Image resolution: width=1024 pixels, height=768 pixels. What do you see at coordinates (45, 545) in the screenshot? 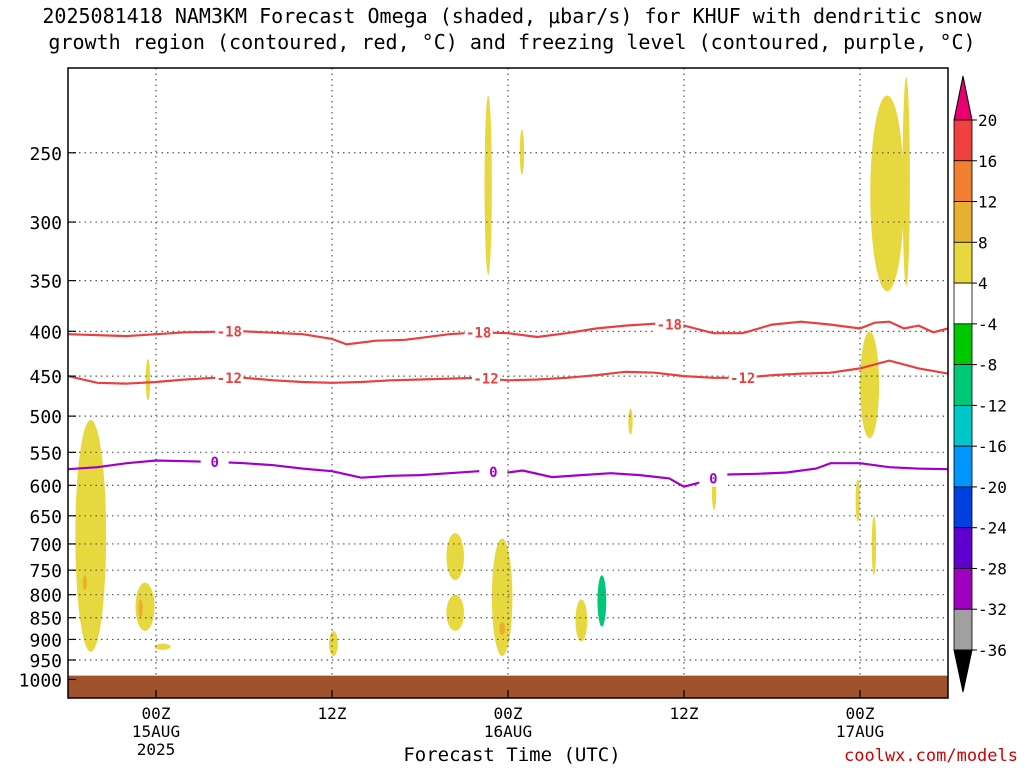
I see `y-tick-label: 700` at bounding box center [45, 545].